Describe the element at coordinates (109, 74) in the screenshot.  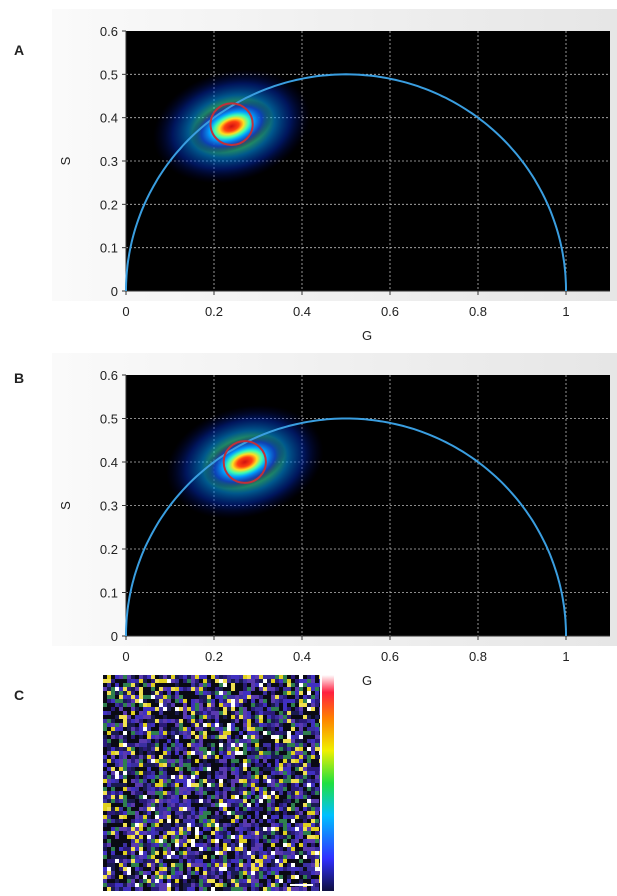
I see `y-tick-label: 0.5` at that location.